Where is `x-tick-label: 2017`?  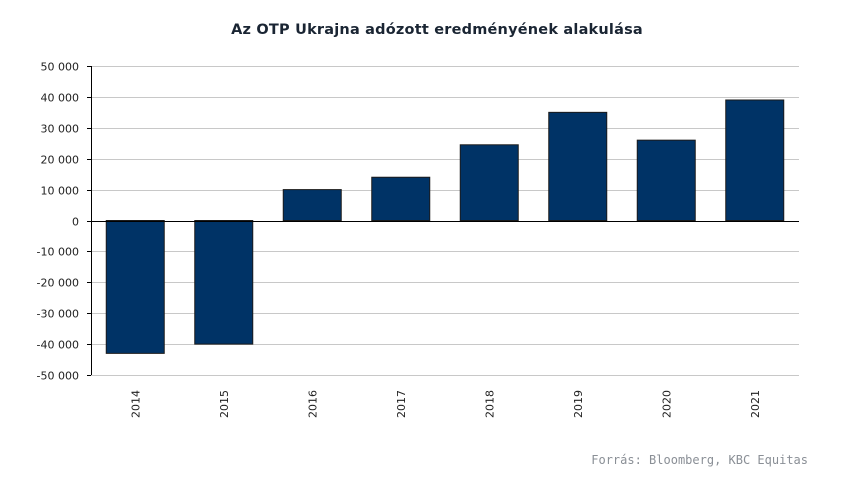 x-tick-label: 2017 is located at coordinates (401, 404).